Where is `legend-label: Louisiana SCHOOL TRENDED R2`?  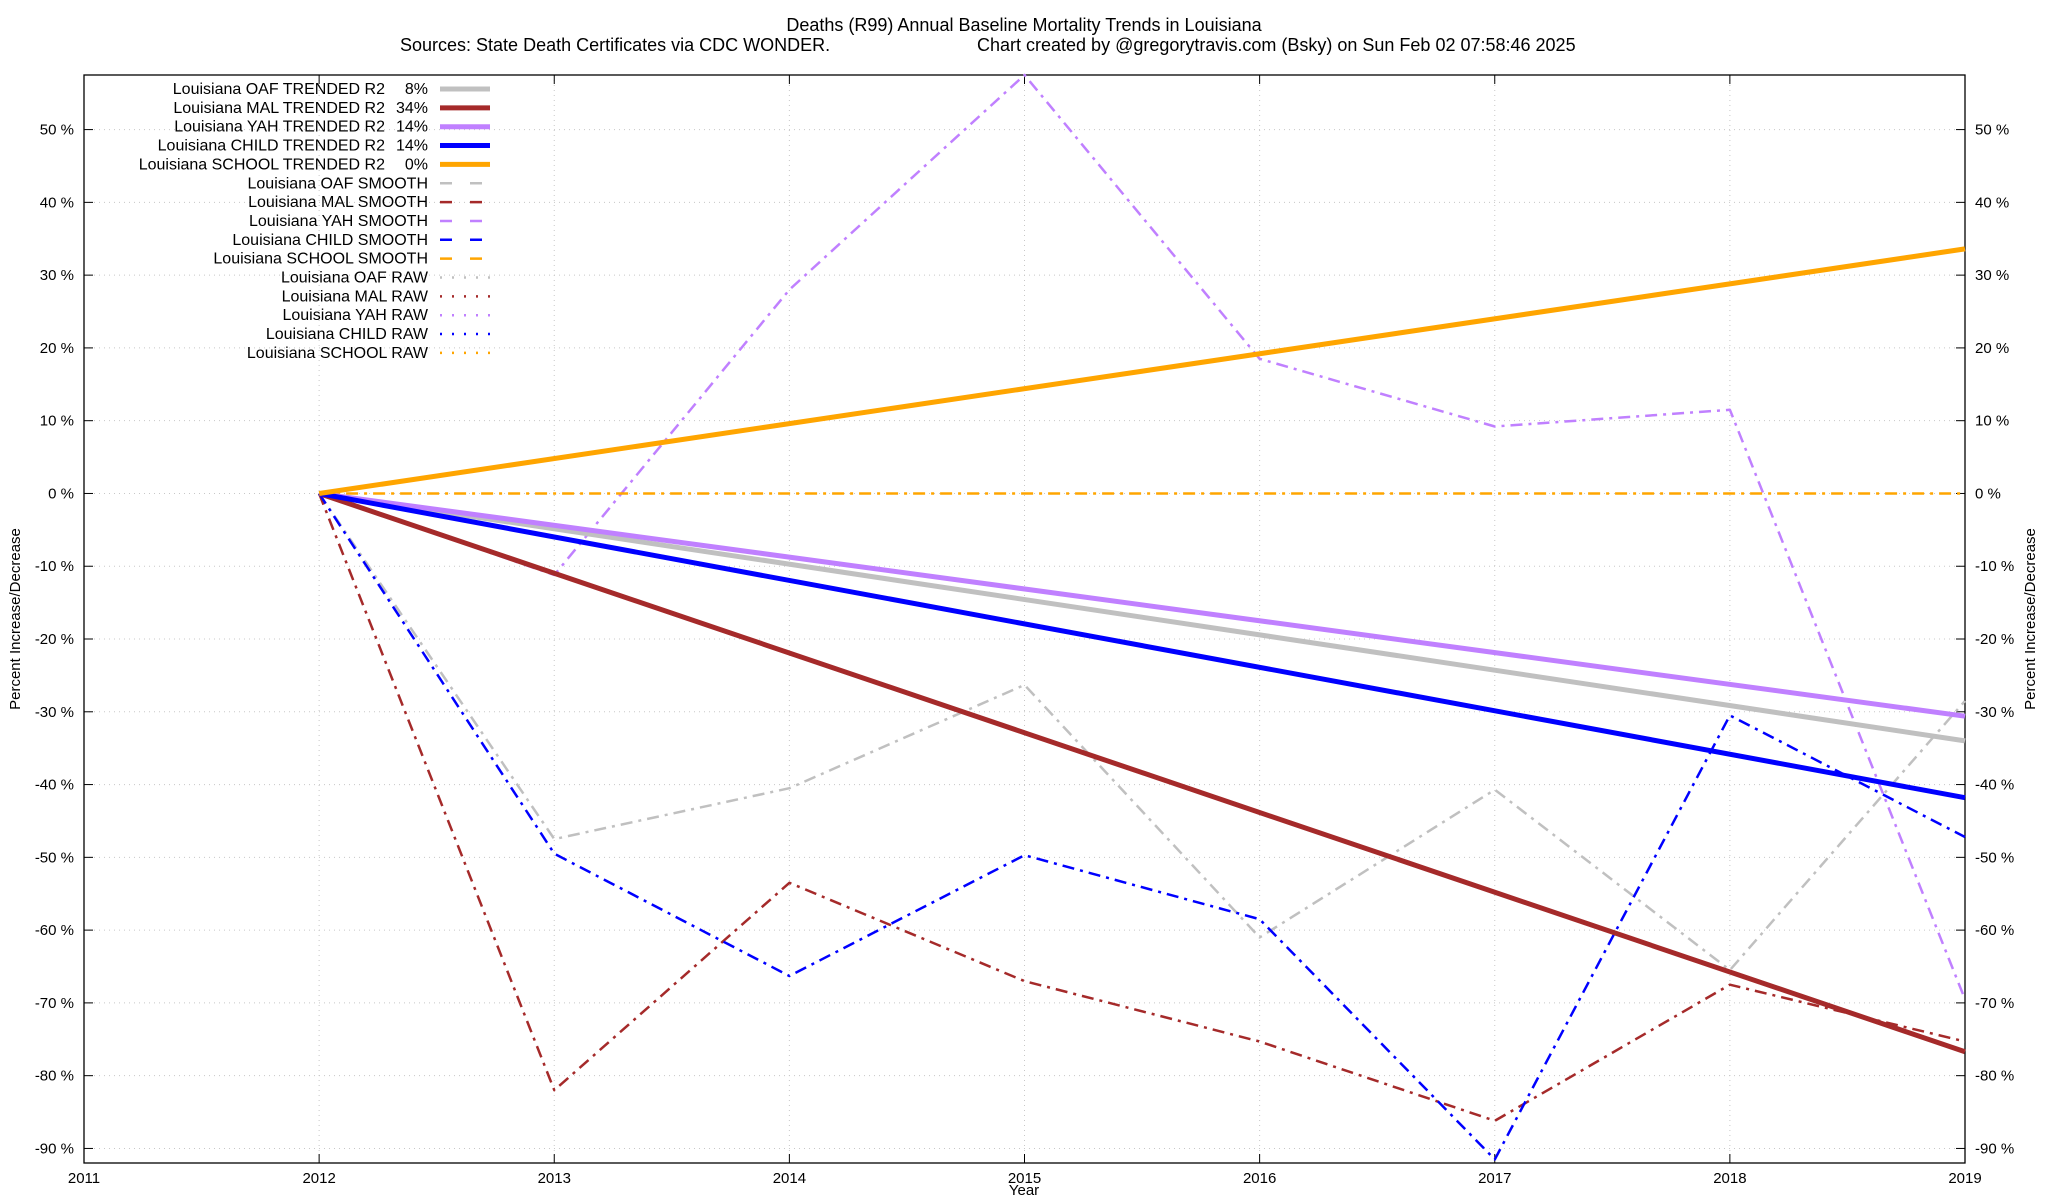 legend-label: Louisiana SCHOOL TRENDED R2 is located at coordinates (262, 164).